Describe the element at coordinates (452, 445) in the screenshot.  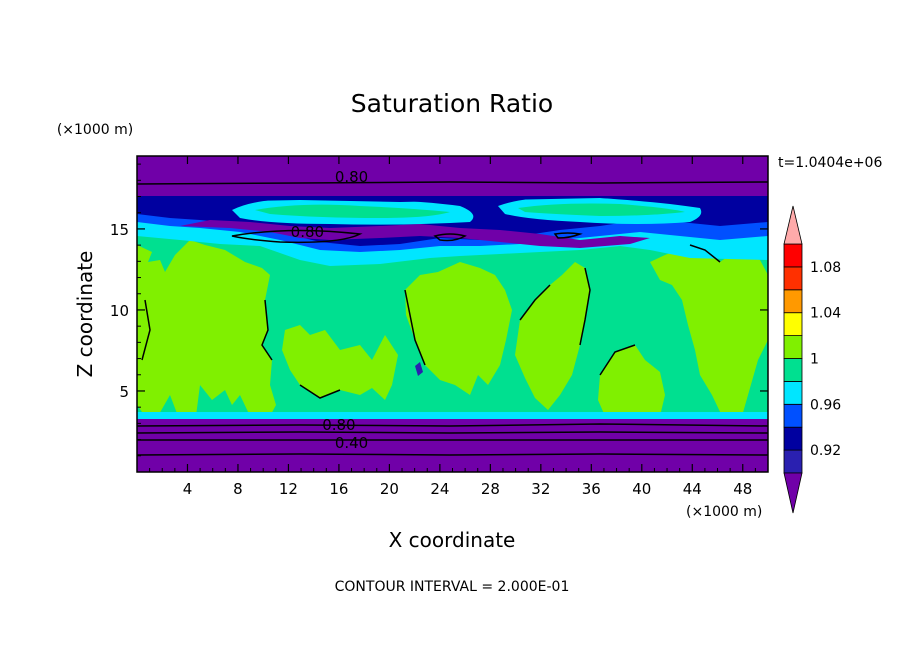
I see `lower-dry-layer` at that location.